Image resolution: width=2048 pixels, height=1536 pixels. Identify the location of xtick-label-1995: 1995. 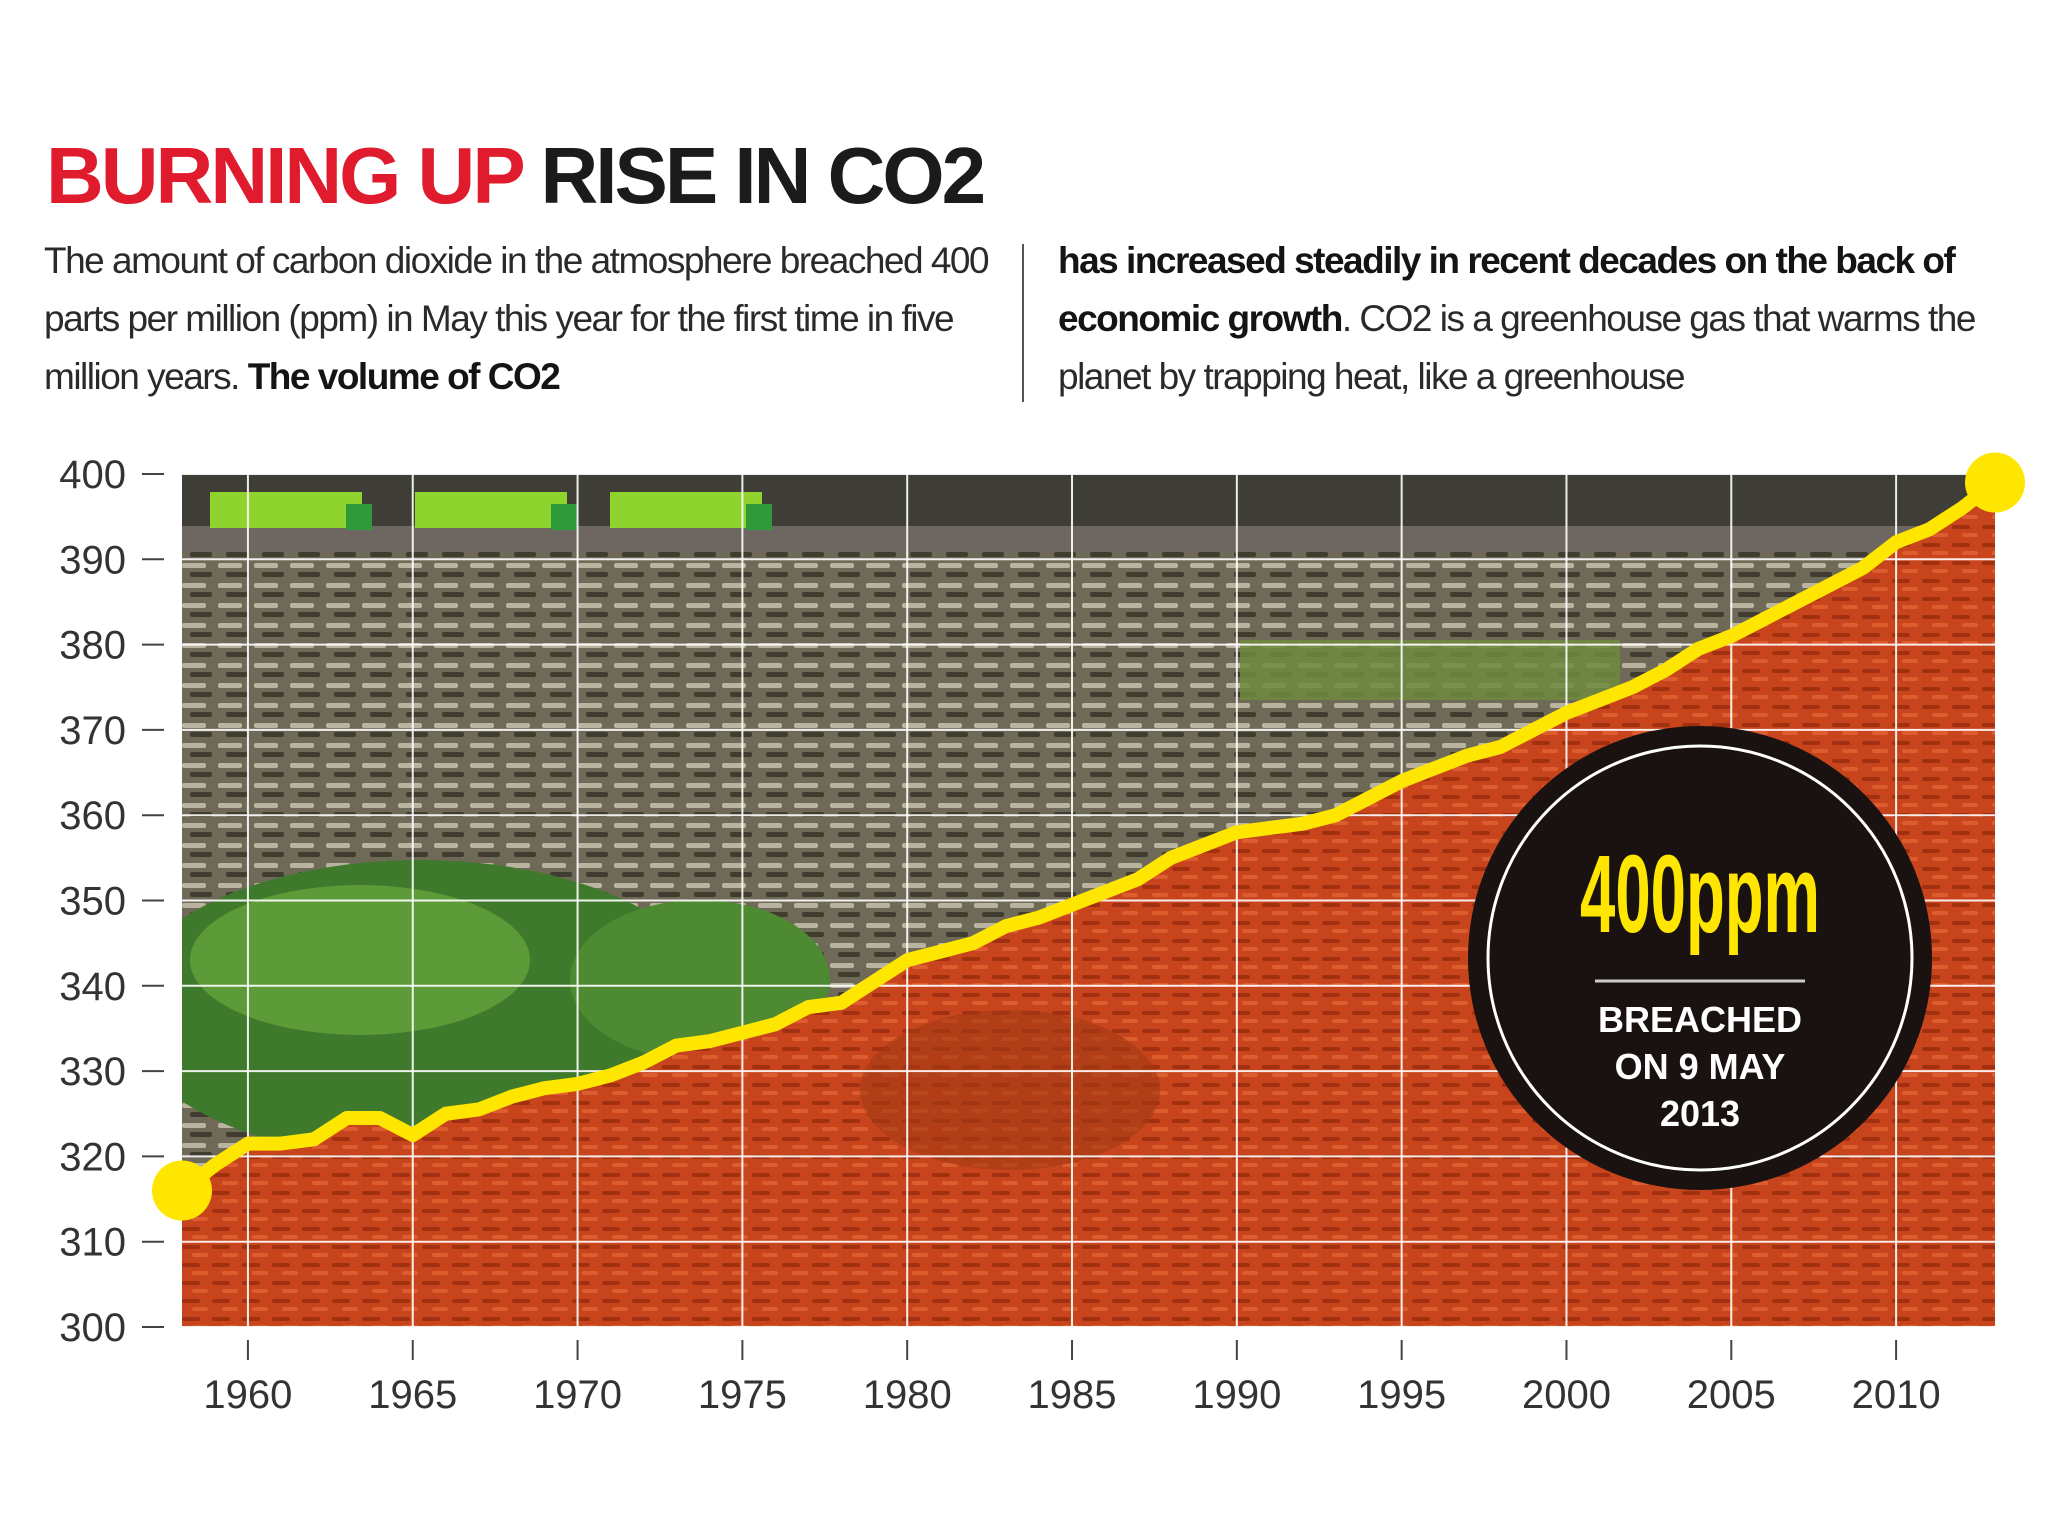
(1401, 1395).